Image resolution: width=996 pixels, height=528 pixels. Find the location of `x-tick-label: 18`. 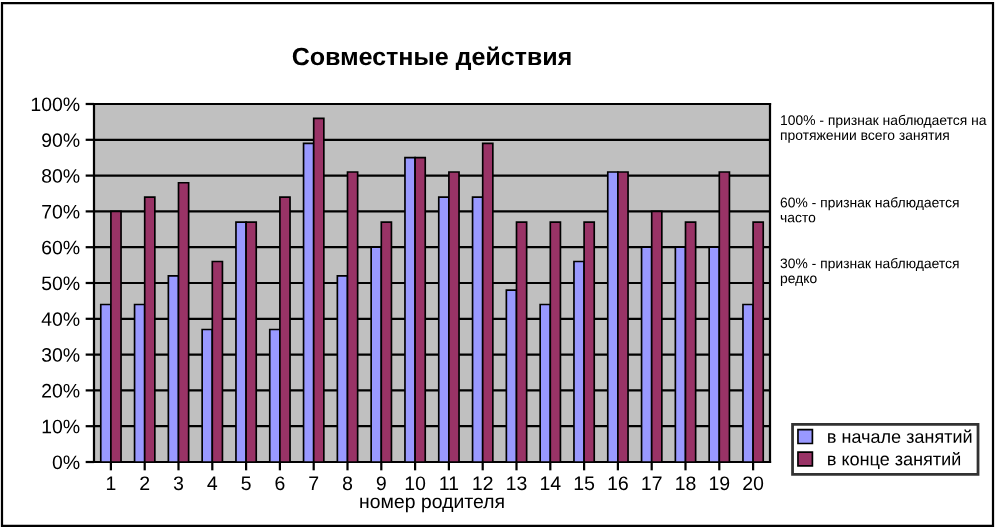

x-tick-label: 18 is located at coordinates (686, 483).